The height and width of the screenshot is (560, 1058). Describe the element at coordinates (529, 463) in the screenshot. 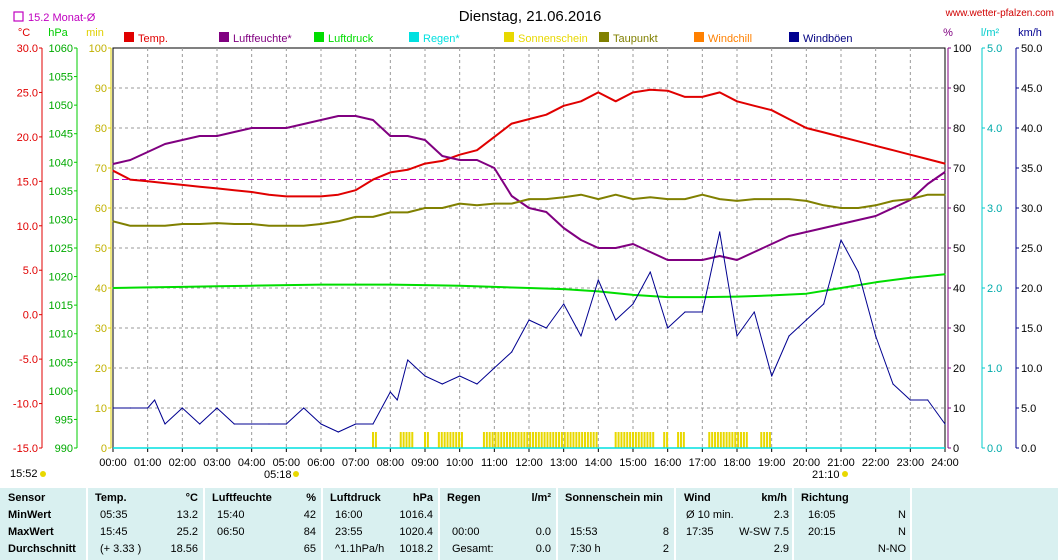

I see `x-tick-label: 12:00` at that location.